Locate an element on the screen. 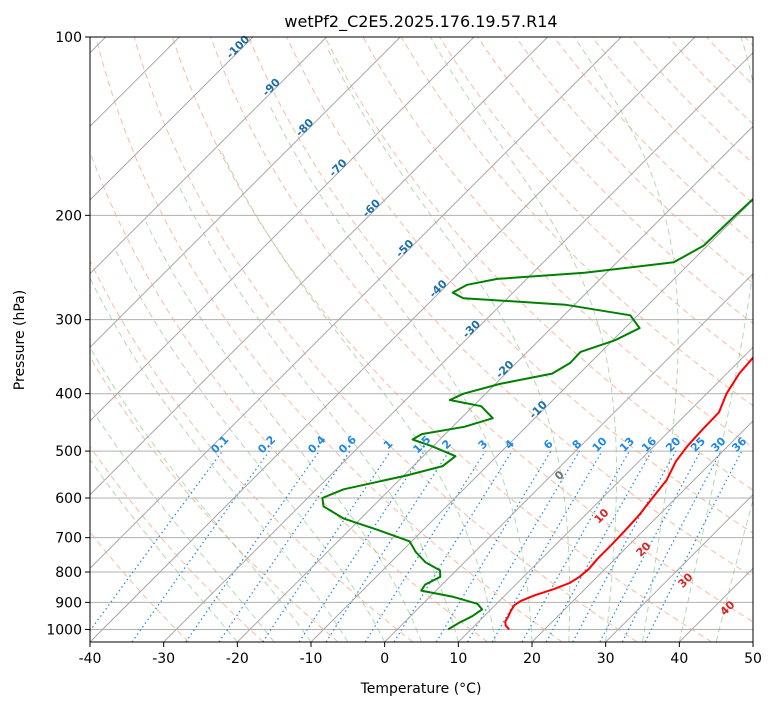 This screenshot has width=775, height=708. x-tick-label: 50 is located at coordinates (753, 659).